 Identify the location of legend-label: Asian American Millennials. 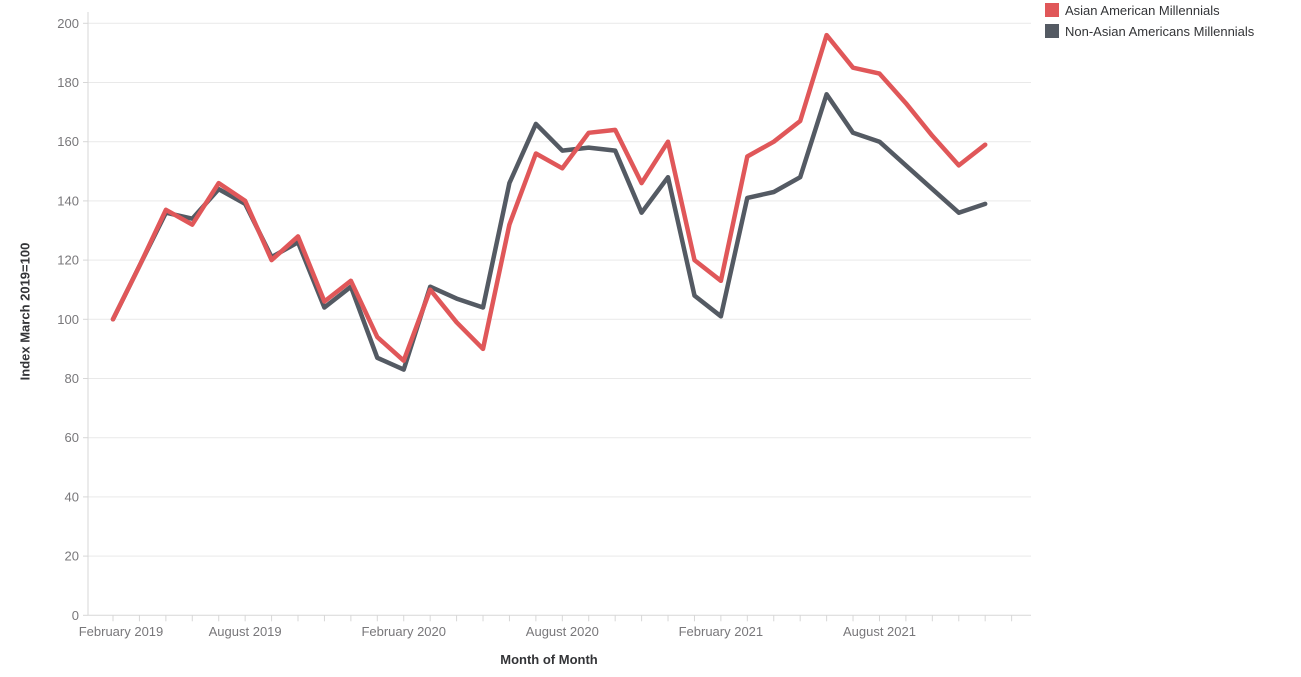
(1142, 10).